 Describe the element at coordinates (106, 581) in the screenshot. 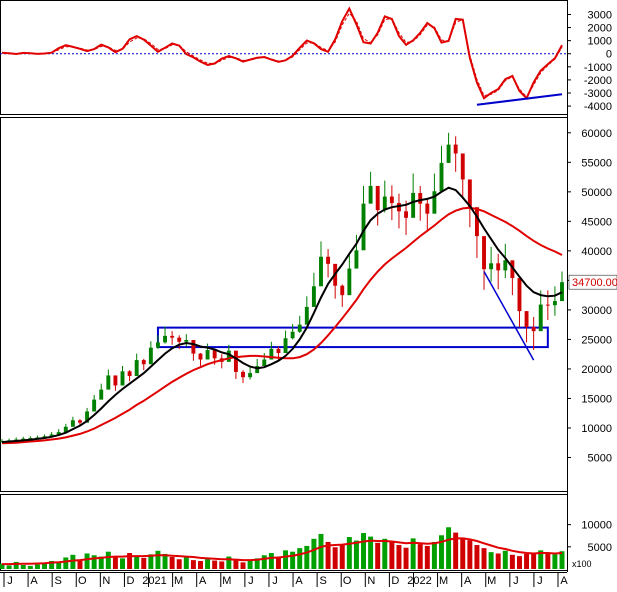

I see `x-axis-tick-label: N` at that location.